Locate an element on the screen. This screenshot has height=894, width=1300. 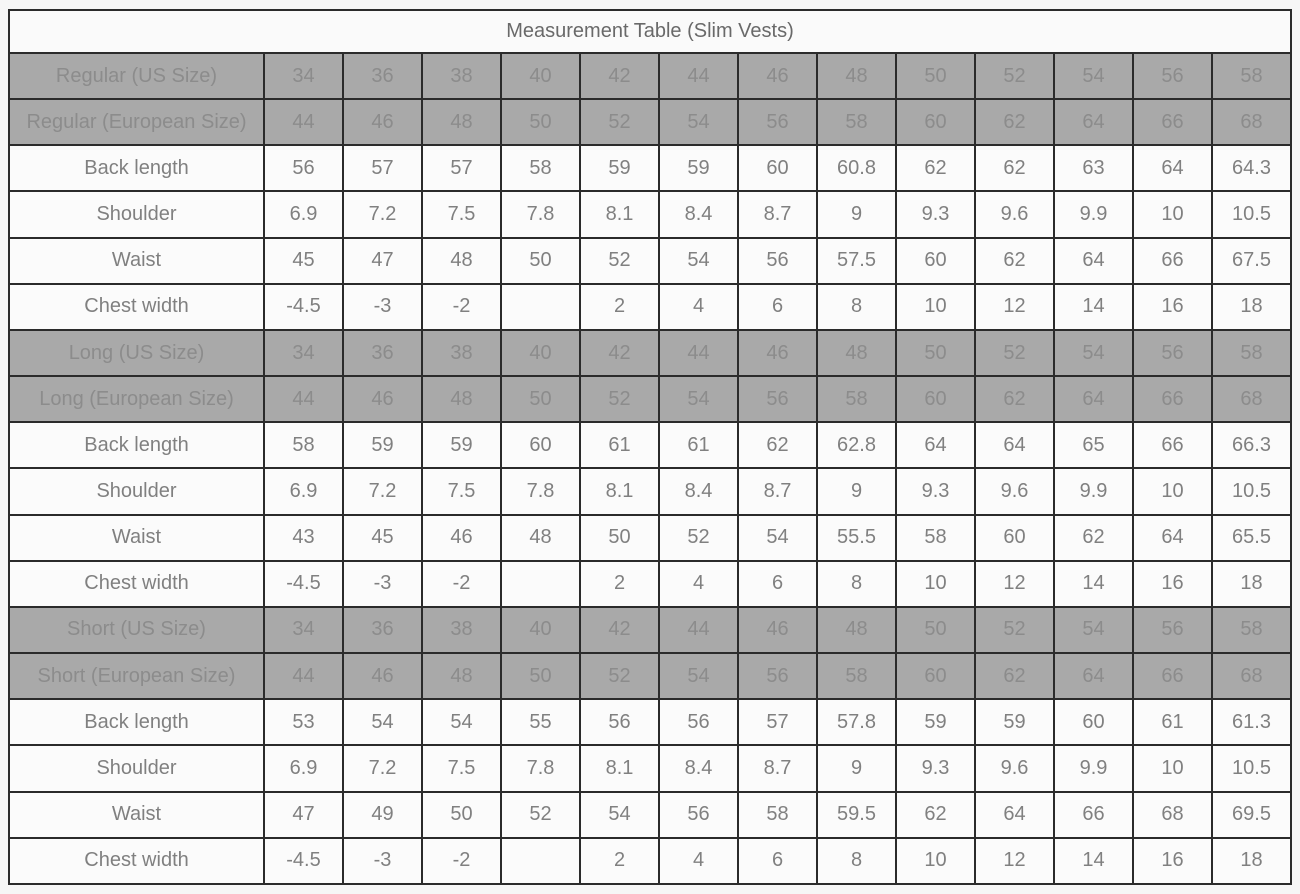
value-cell: 43 is located at coordinates (303, 537).